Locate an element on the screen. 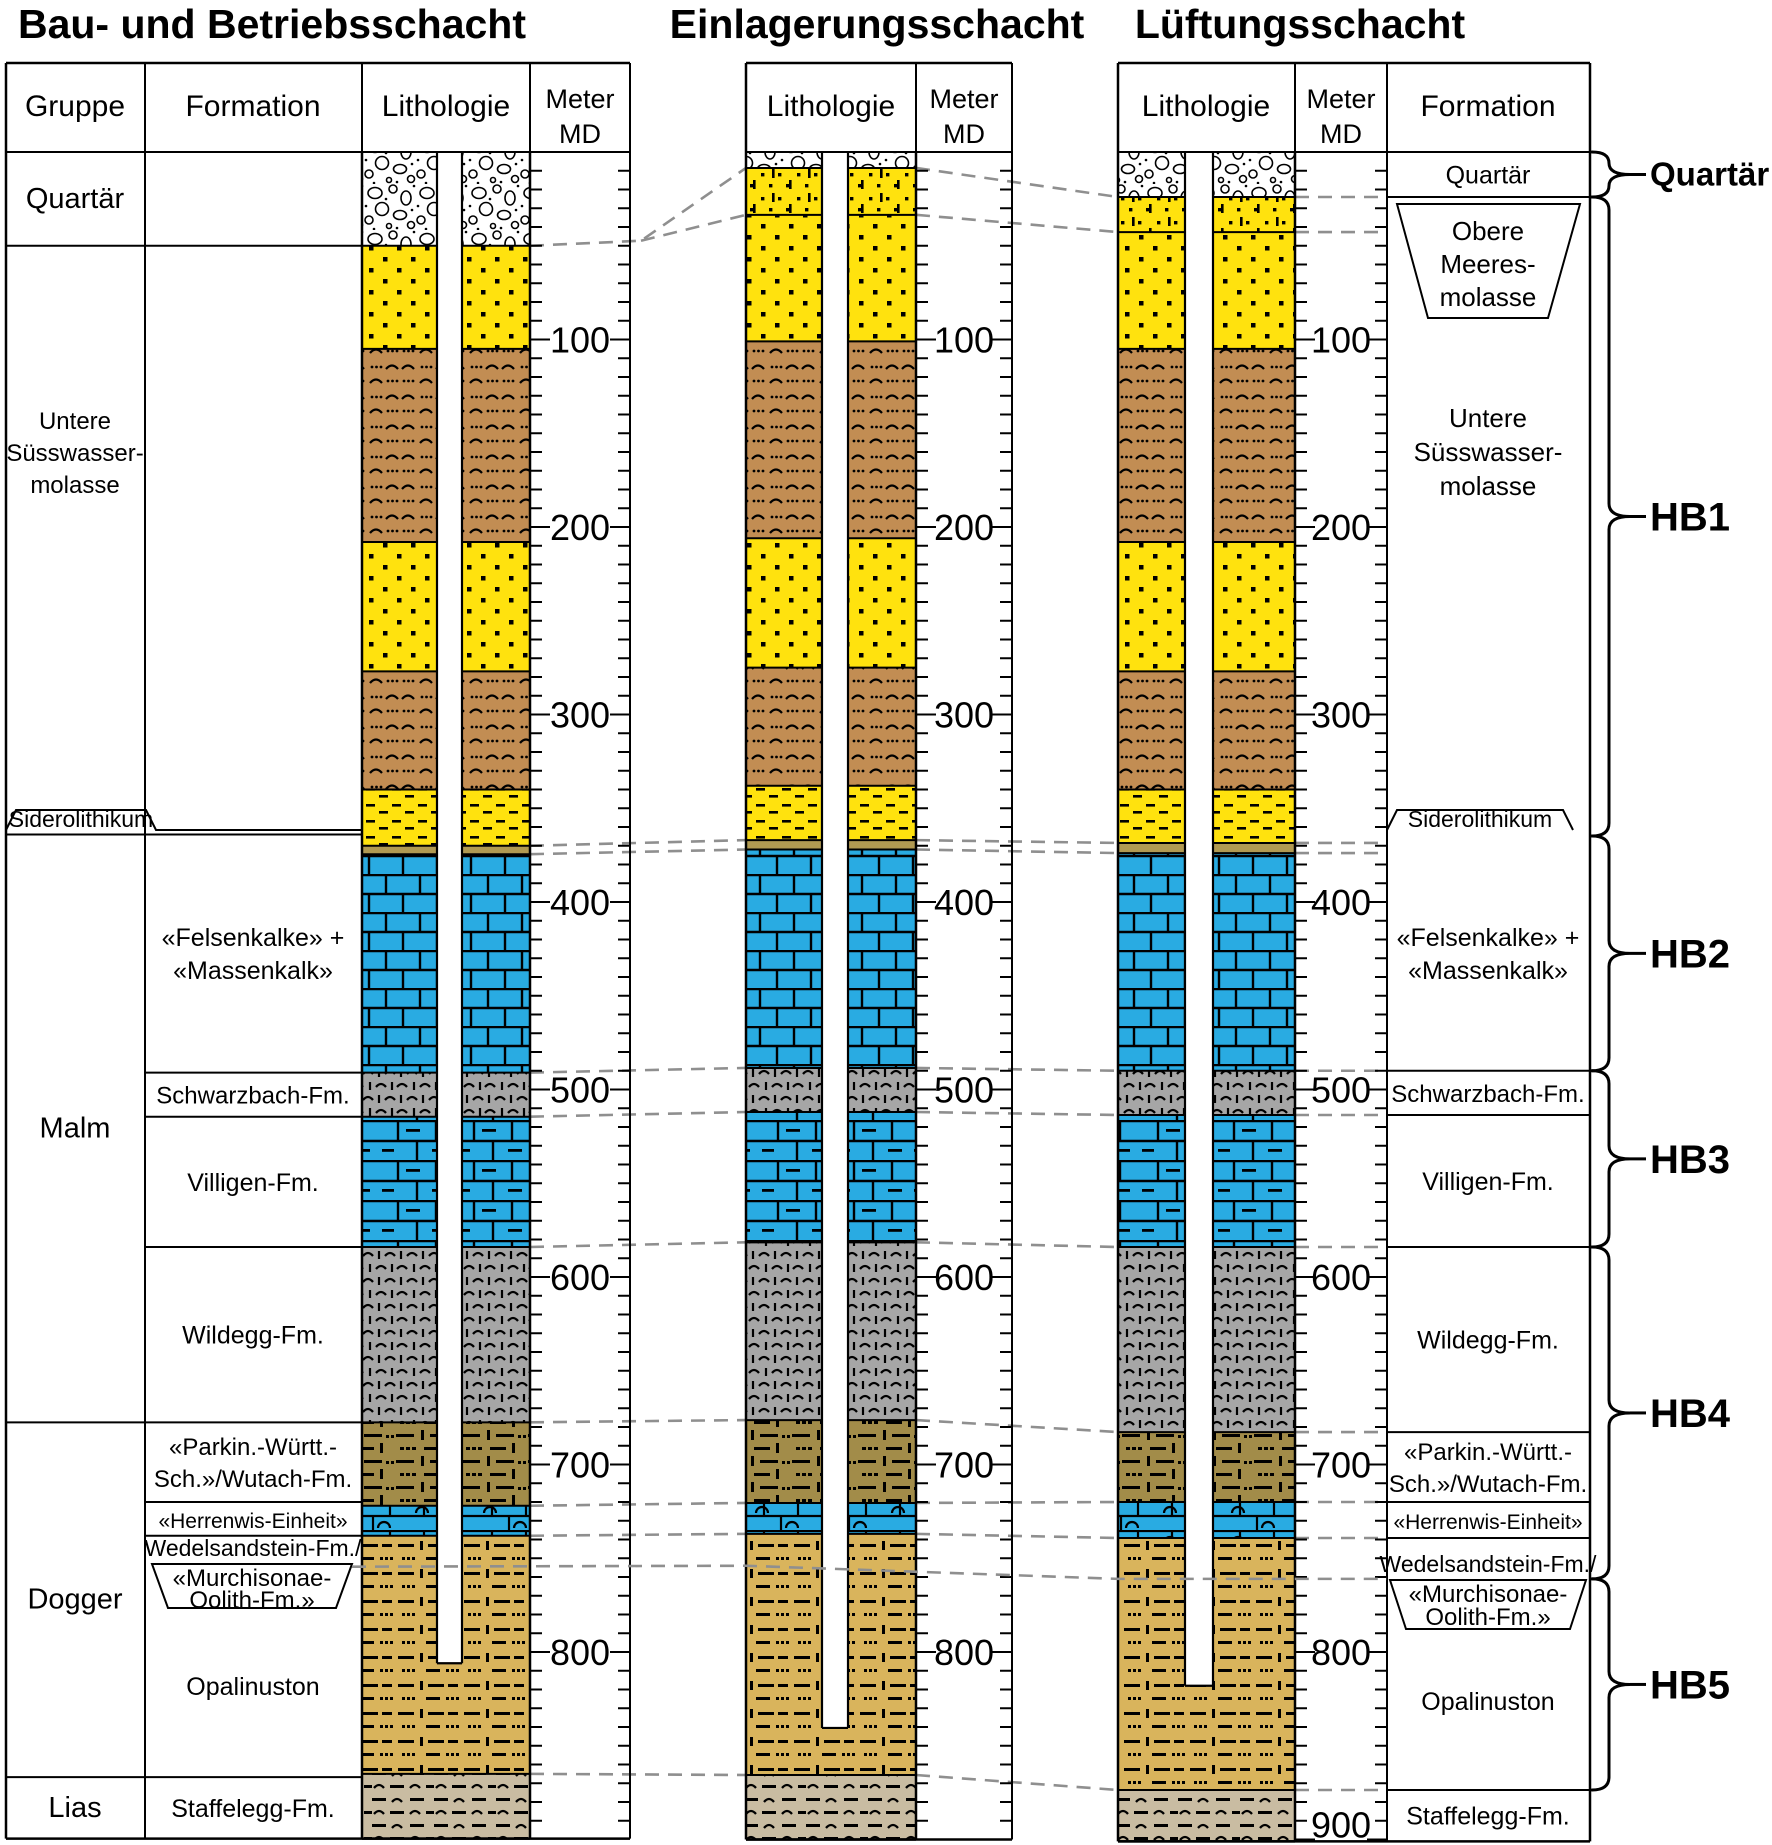 This screenshot has height=1845, width=1772. correlation-line-quartaer is located at coordinates (638, 207).